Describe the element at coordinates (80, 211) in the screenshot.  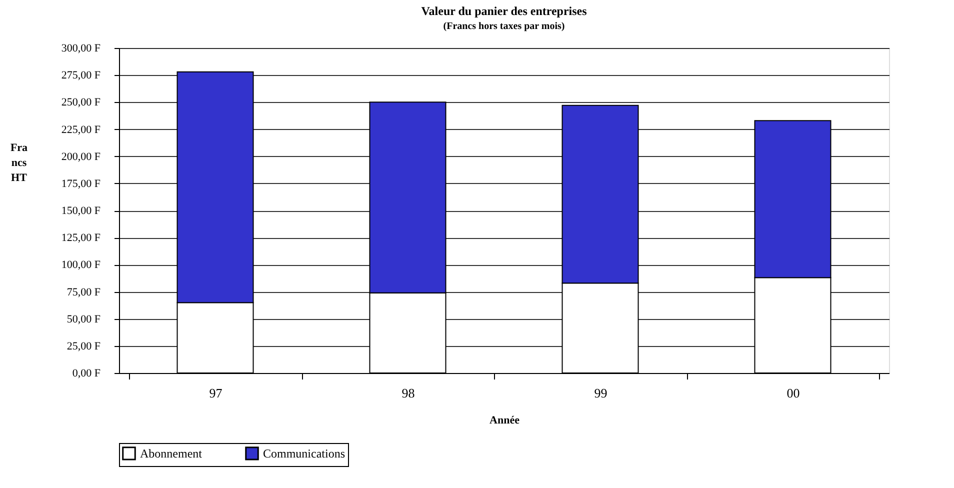
I see `y-tick-label: 150,00 F` at that location.